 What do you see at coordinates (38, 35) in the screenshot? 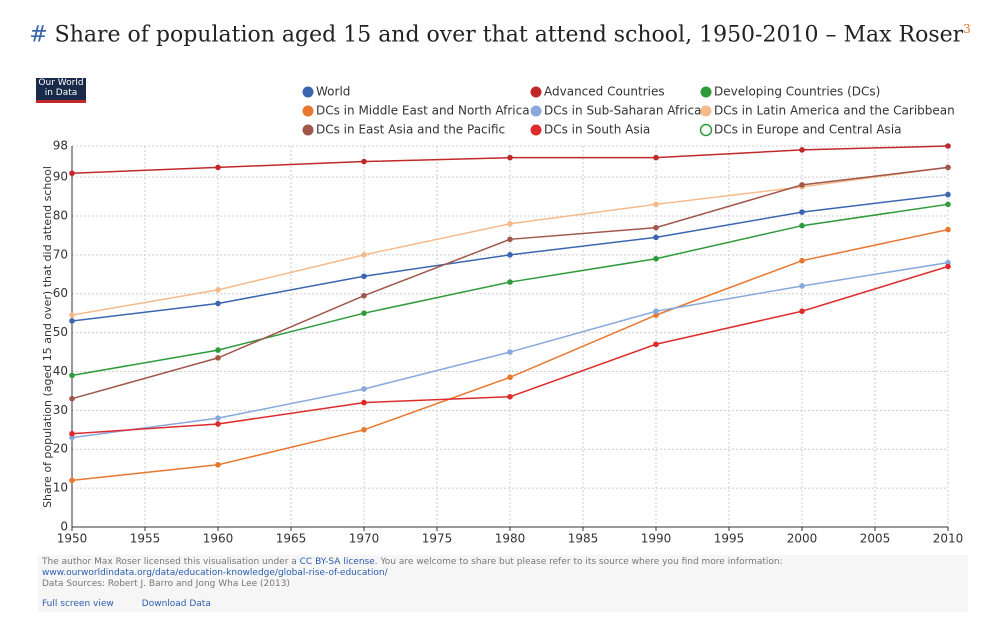
I see `hash: #` at bounding box center [38, 35].